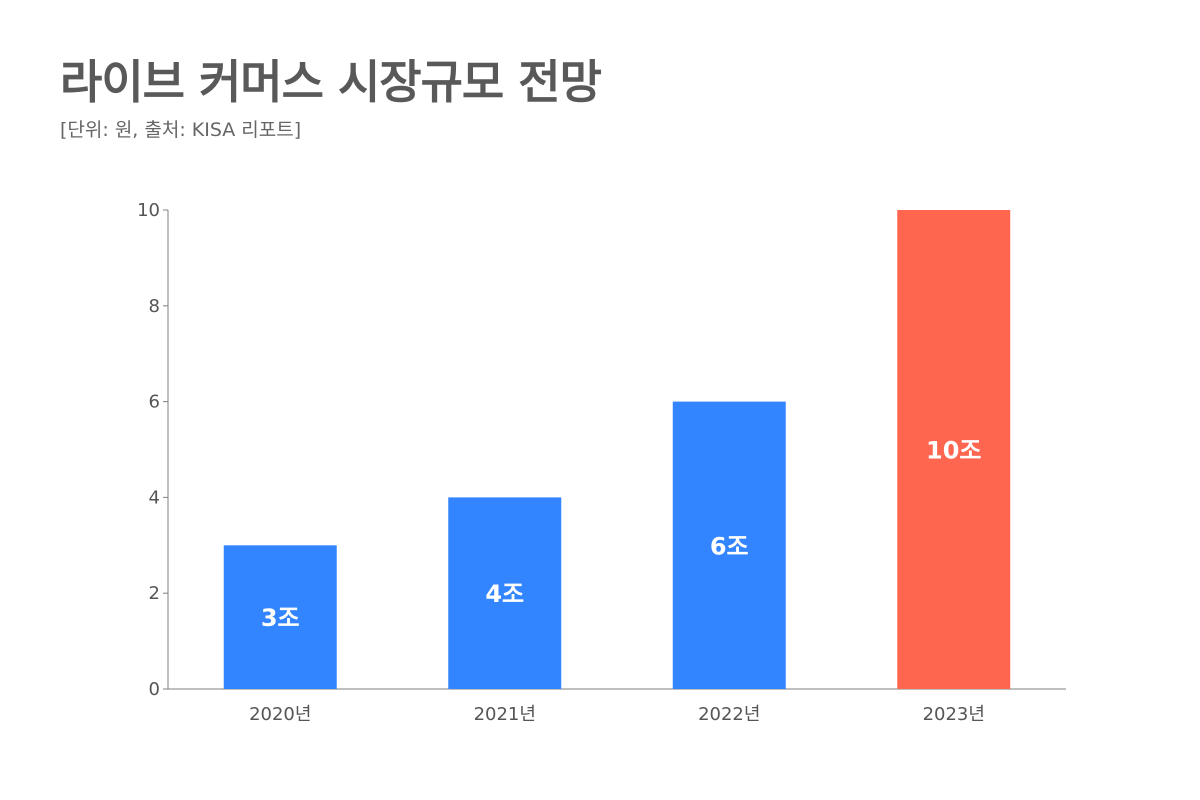  What do you see at coordinates (148, 210) in the screenshot?
I see `y-tick-label: 10` at bounding box center [148, 210].